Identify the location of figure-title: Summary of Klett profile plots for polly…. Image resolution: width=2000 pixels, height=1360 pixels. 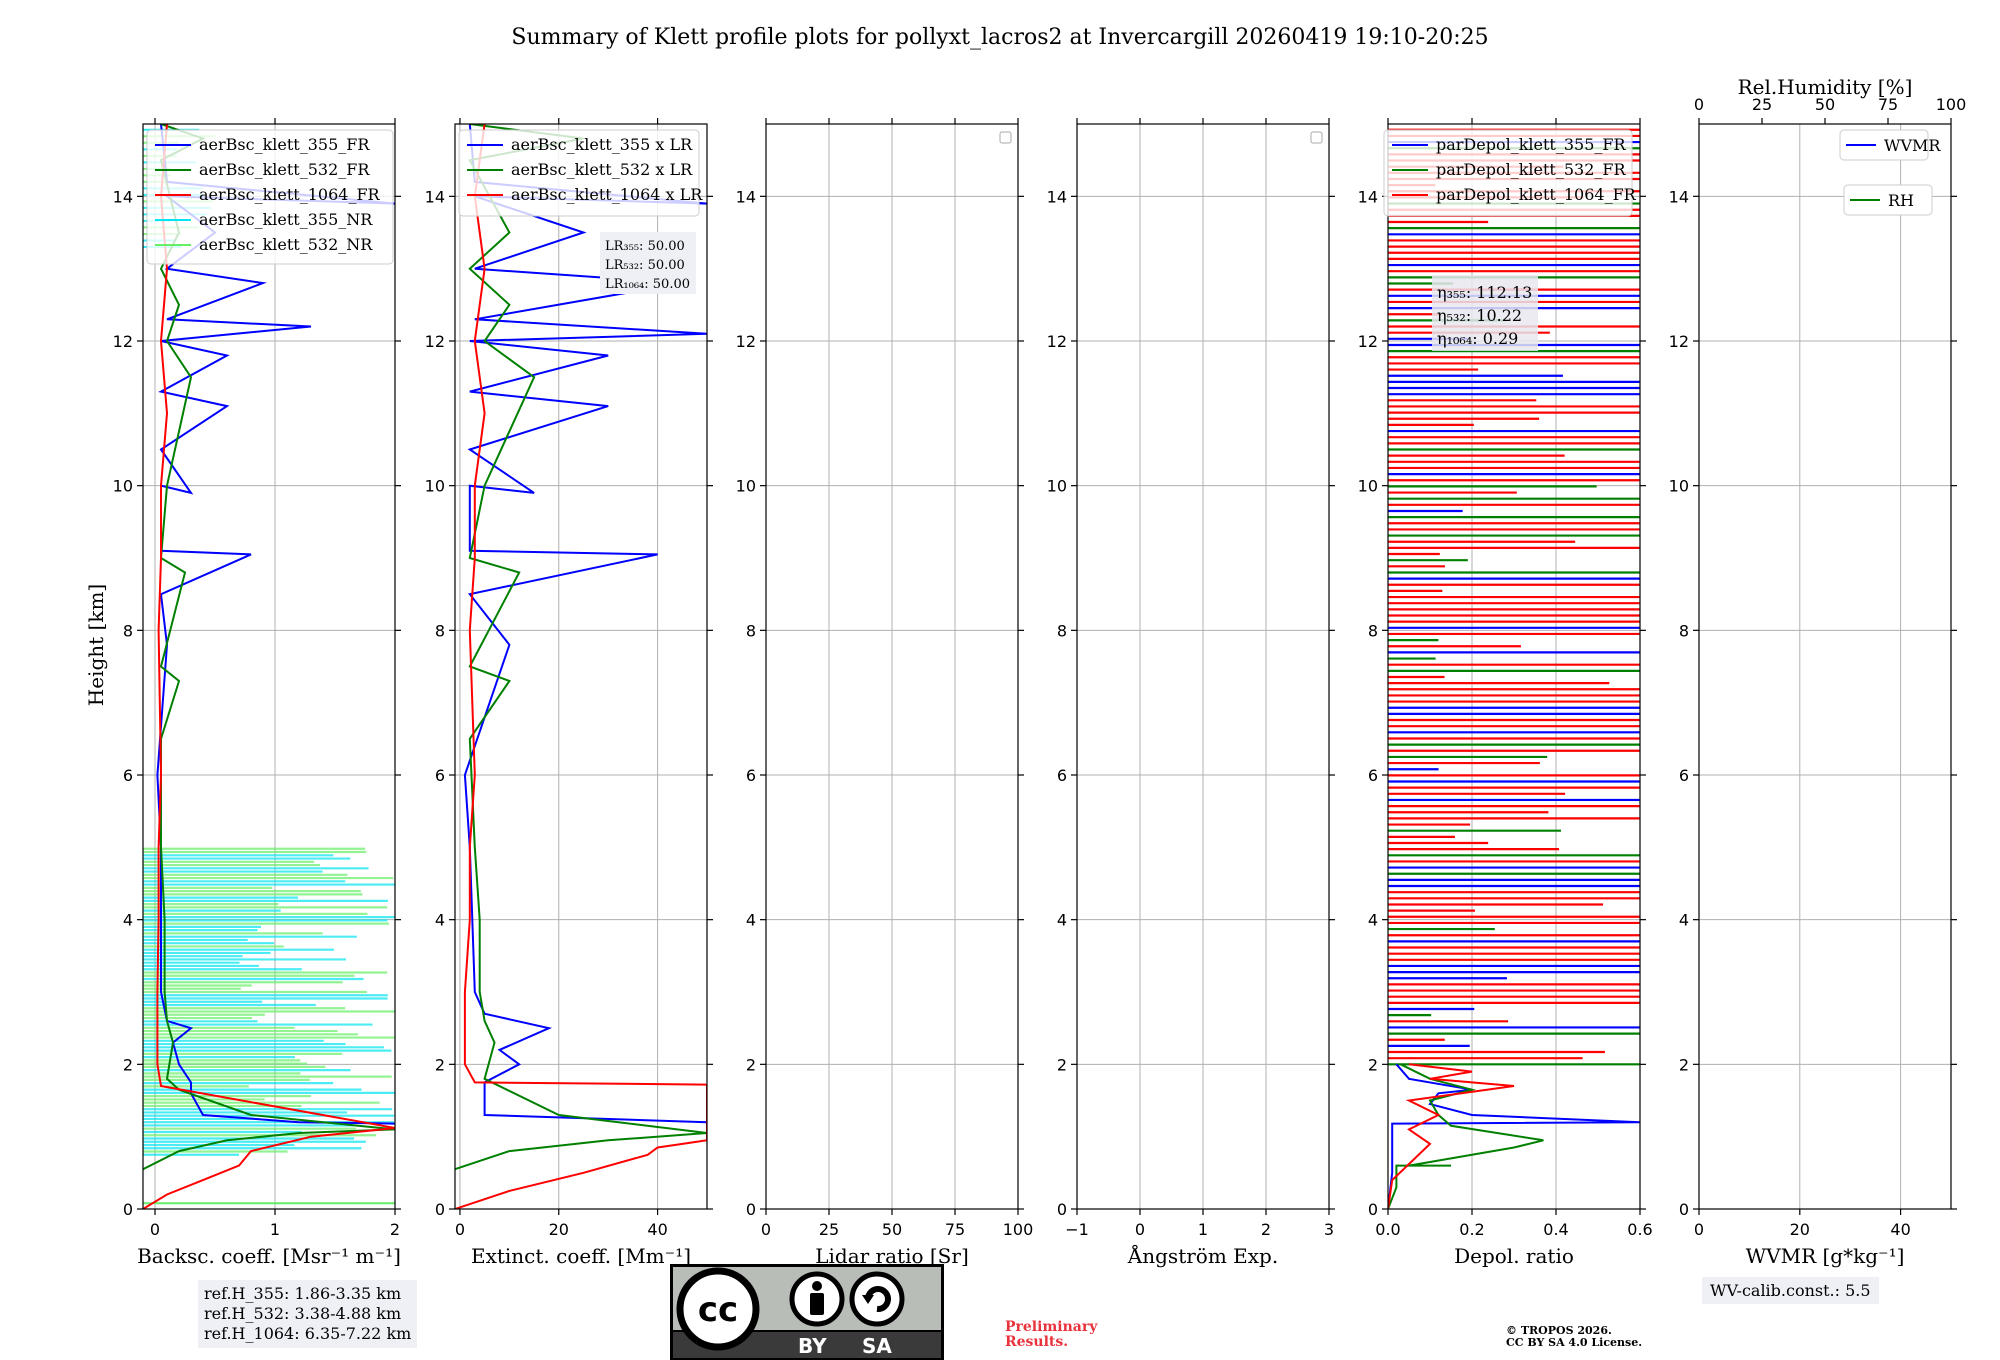
(999, 37).